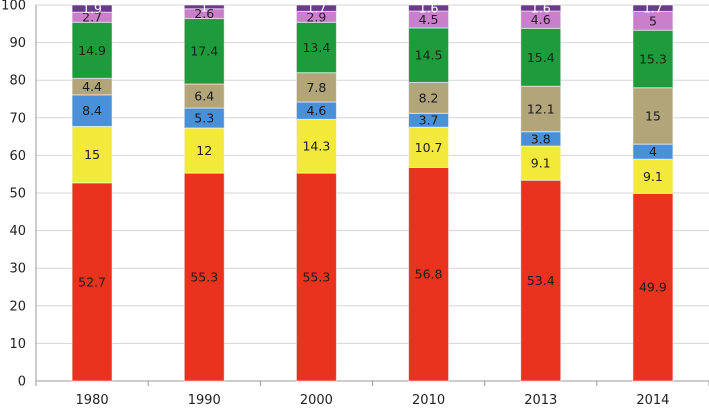 The width and height of the screenshot is (709, 408). What do you see at coordinates (541, 138) in the screenshot?
I see `bar-value-label: 3.8` at bounding box center [541, 138].